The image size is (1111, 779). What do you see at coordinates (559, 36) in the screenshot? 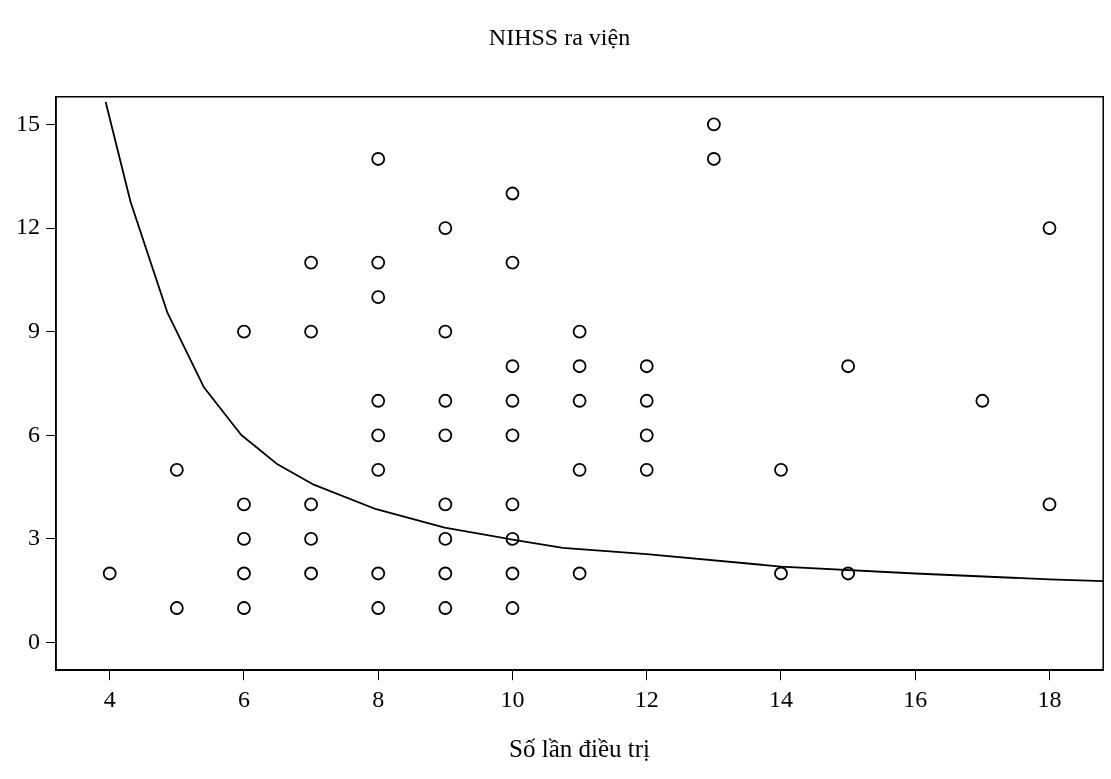
I see `chart-title: NIHSS ra viện` at bounding box center [559, 36].